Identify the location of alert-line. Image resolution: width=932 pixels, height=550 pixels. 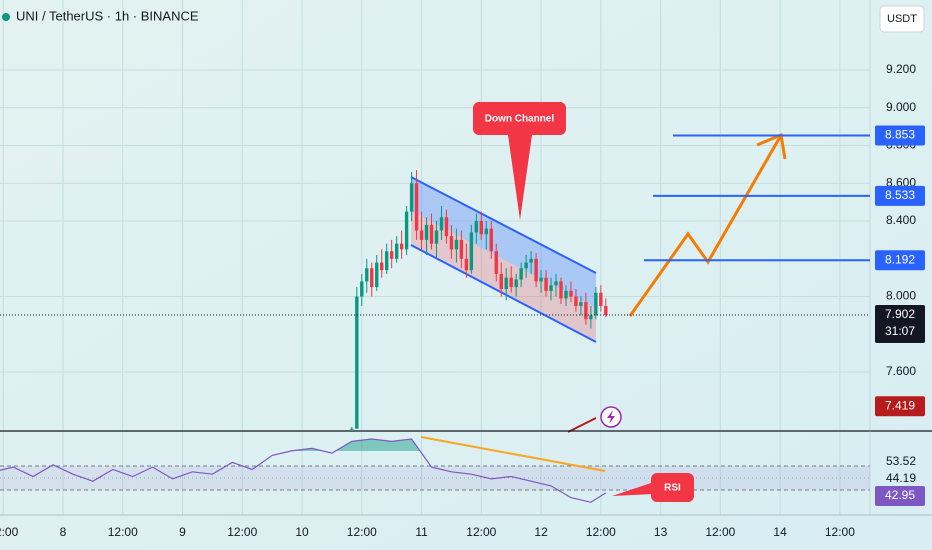
(582, 425).